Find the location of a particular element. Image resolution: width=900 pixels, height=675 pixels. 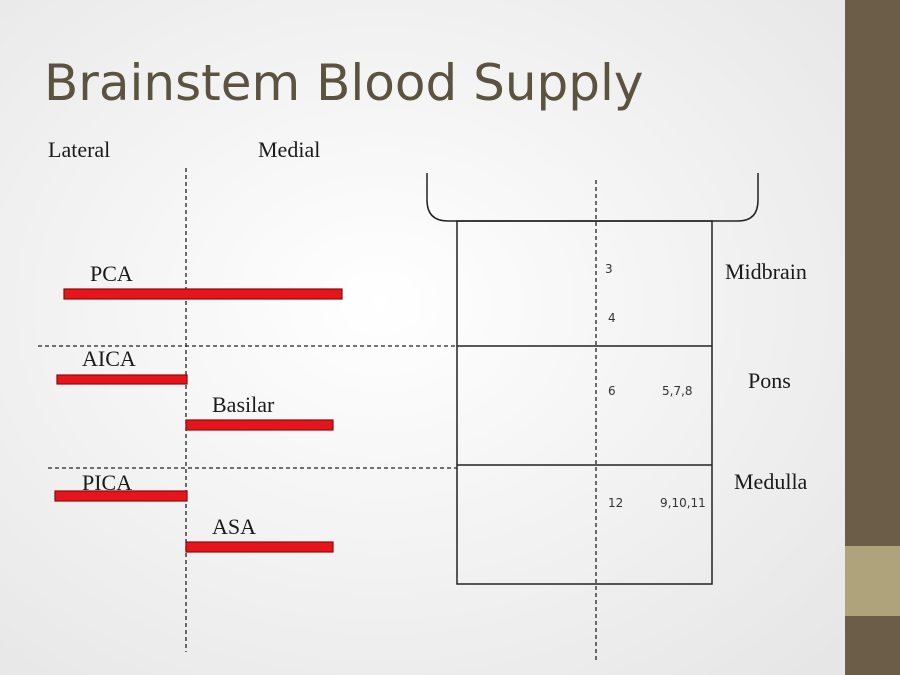

artery-label: Basilar is located at coordinates (243, 404).